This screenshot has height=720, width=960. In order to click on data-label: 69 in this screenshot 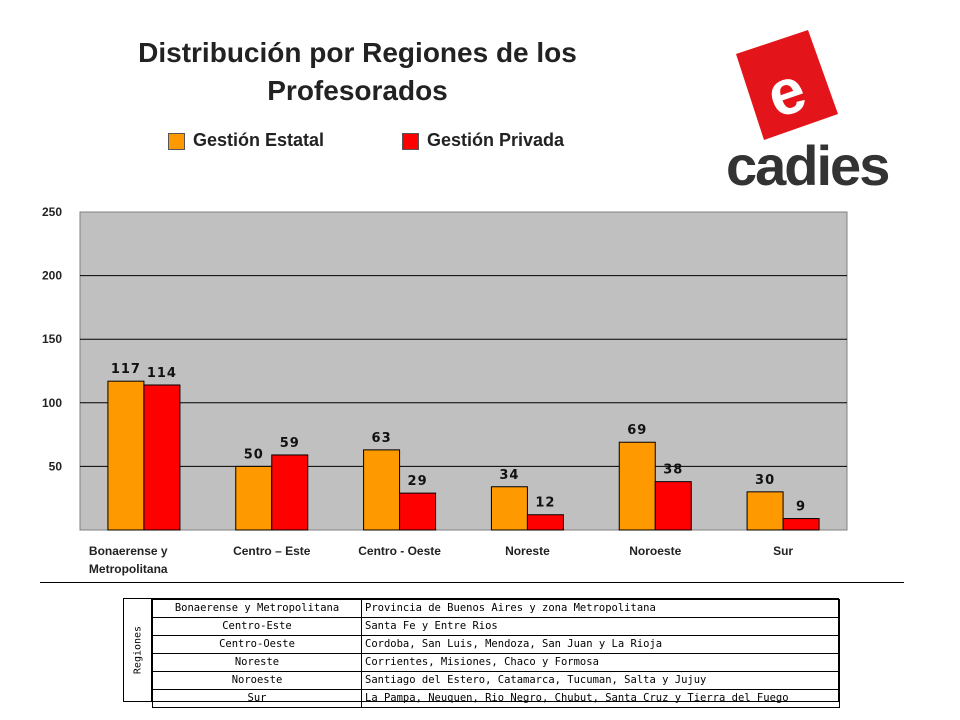, I will do `click(637, 430)`.